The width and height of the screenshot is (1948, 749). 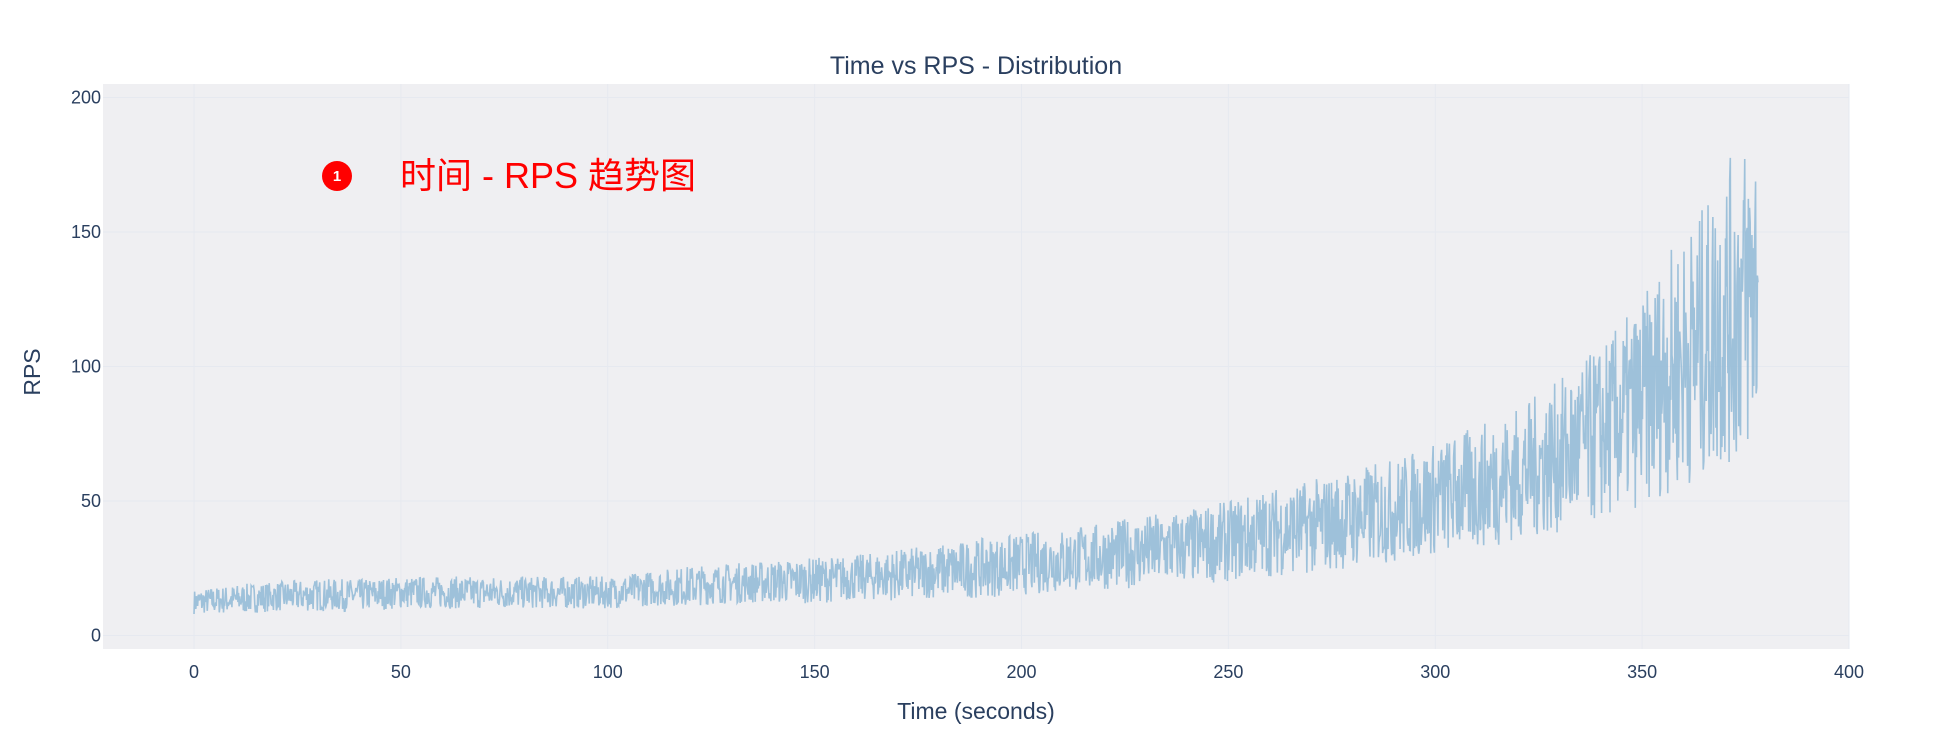 I want to click on y-axis-title: RPS, so click(x=32, y=371).